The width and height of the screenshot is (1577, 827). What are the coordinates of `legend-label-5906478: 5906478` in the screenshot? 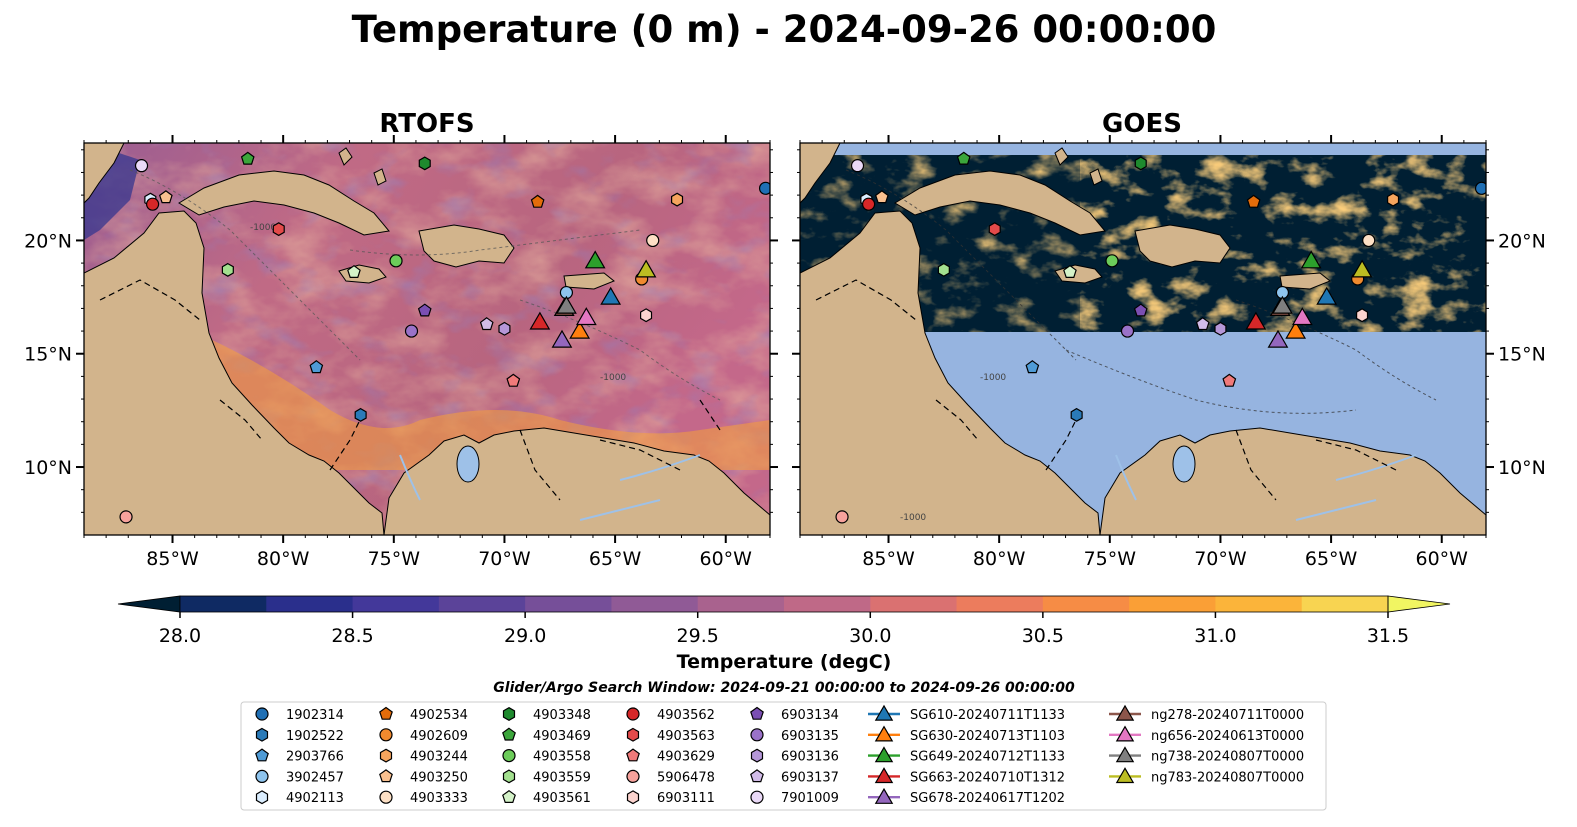 It's located at (686, 777).